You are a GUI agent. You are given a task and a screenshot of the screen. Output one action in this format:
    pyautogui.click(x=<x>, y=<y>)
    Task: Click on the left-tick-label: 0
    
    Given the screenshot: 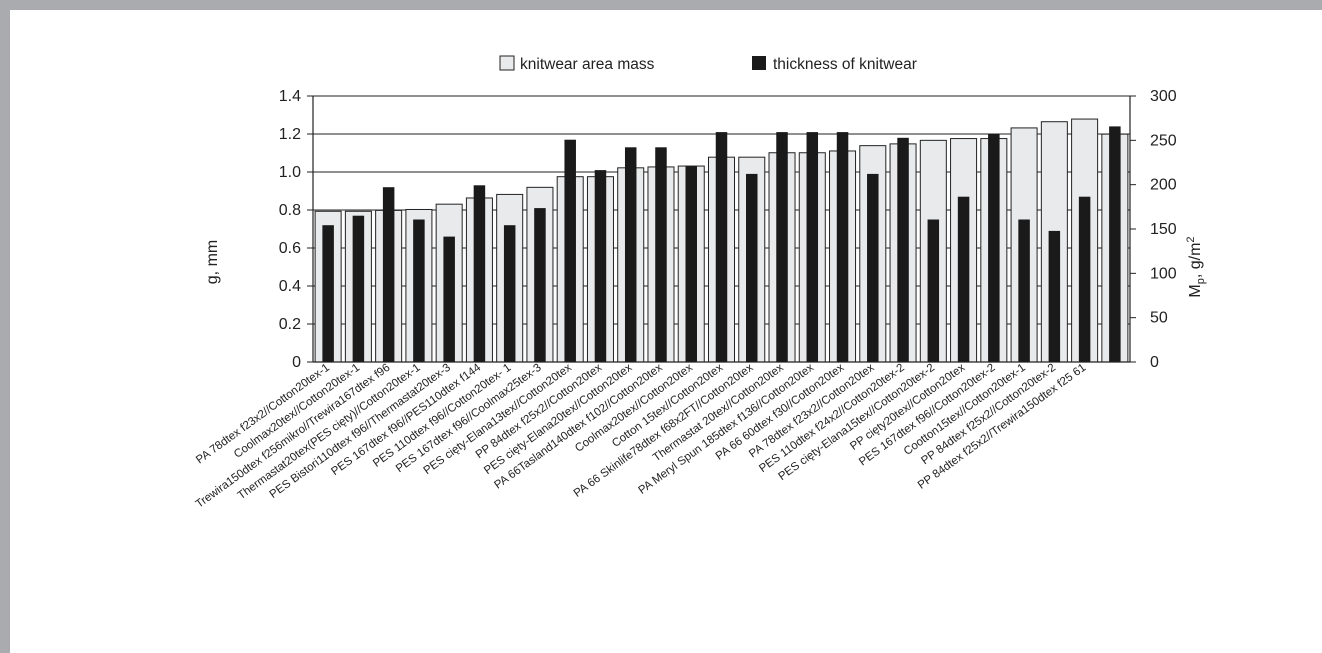 What is the action you would take?
    pyautogui.click(x=296, y=362)
    